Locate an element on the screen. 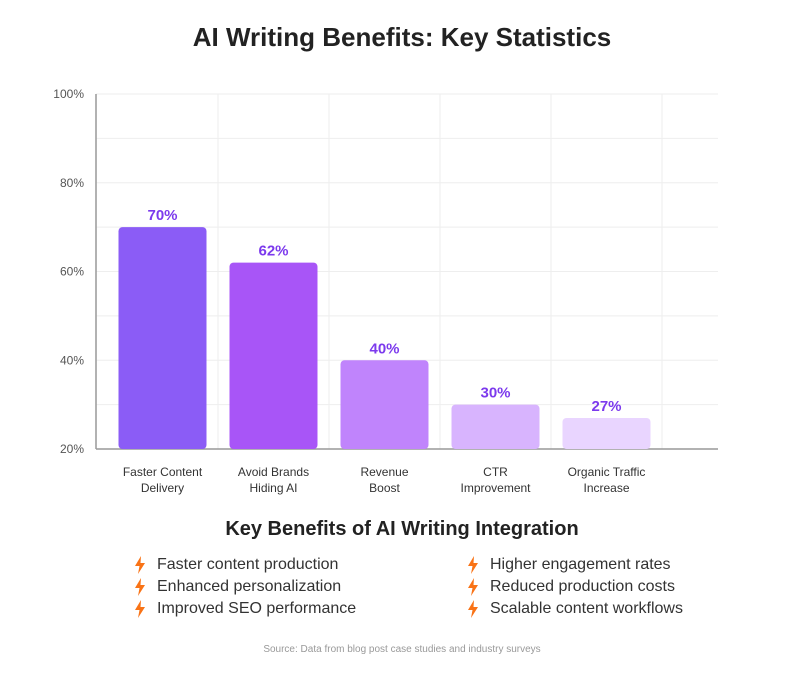  benefit-text: Enhanced personalization is located at coordinates (249, 586).